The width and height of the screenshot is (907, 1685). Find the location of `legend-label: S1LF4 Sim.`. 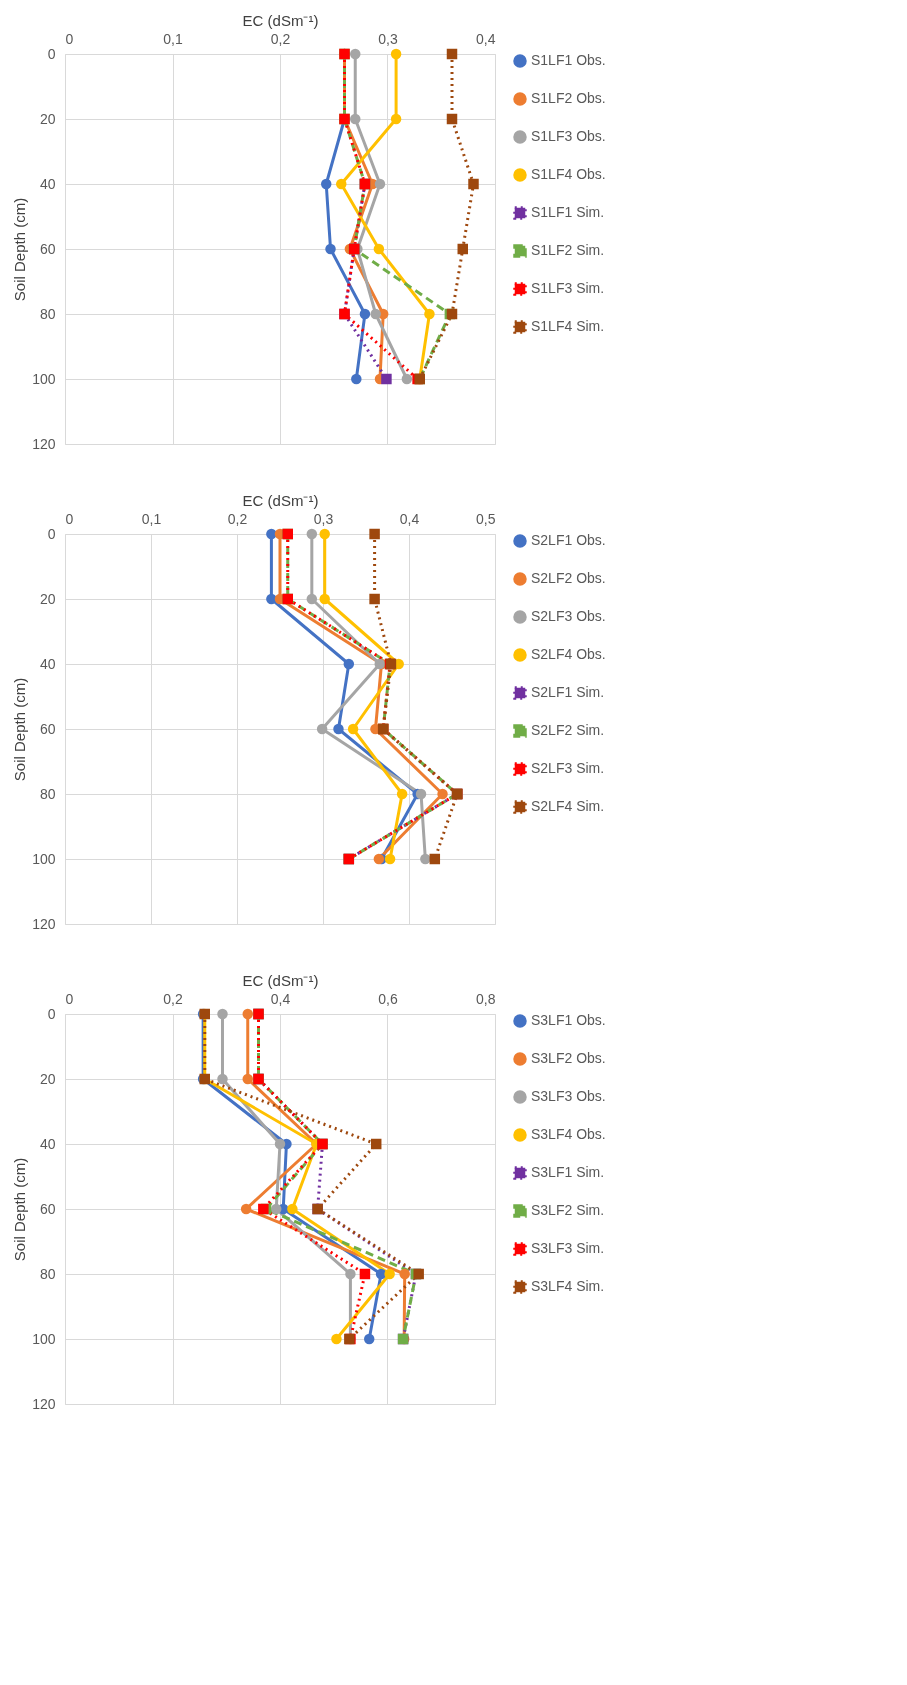

legend-label: S1LF4 Sim. is located at coordinates (568, 326).